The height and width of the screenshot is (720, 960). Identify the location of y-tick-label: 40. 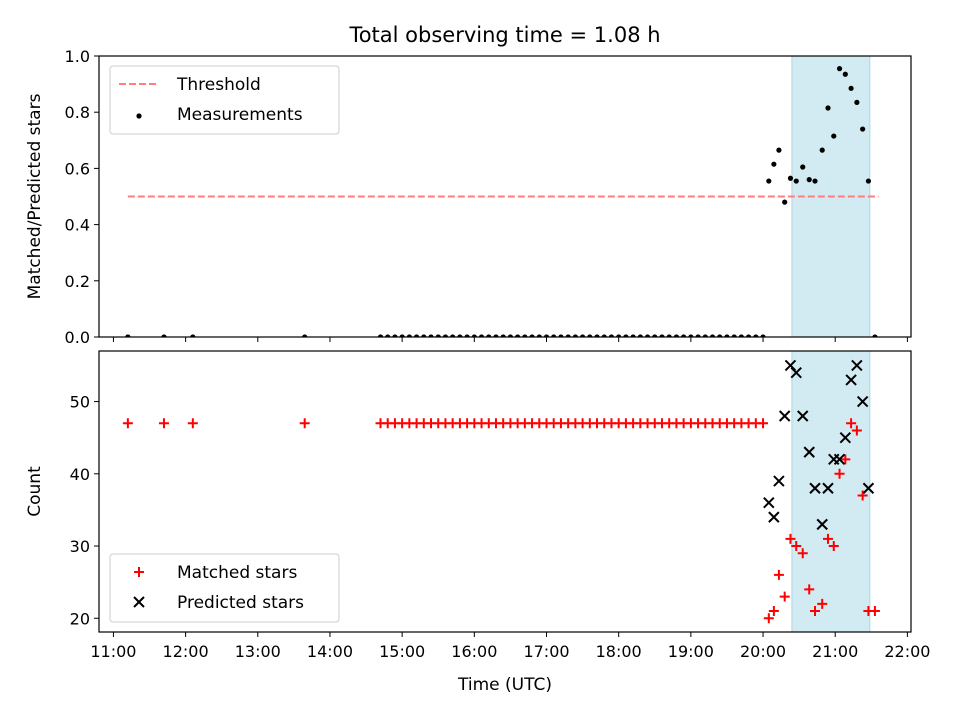
(80, 474).